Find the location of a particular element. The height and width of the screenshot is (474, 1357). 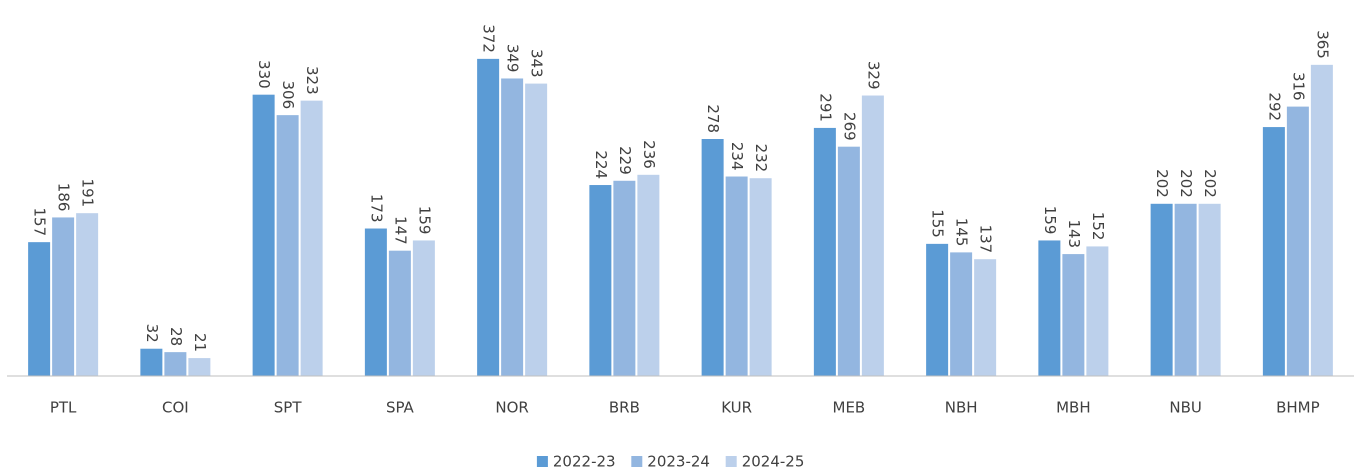

data-label: 291 is located at coordinates (825, 107).